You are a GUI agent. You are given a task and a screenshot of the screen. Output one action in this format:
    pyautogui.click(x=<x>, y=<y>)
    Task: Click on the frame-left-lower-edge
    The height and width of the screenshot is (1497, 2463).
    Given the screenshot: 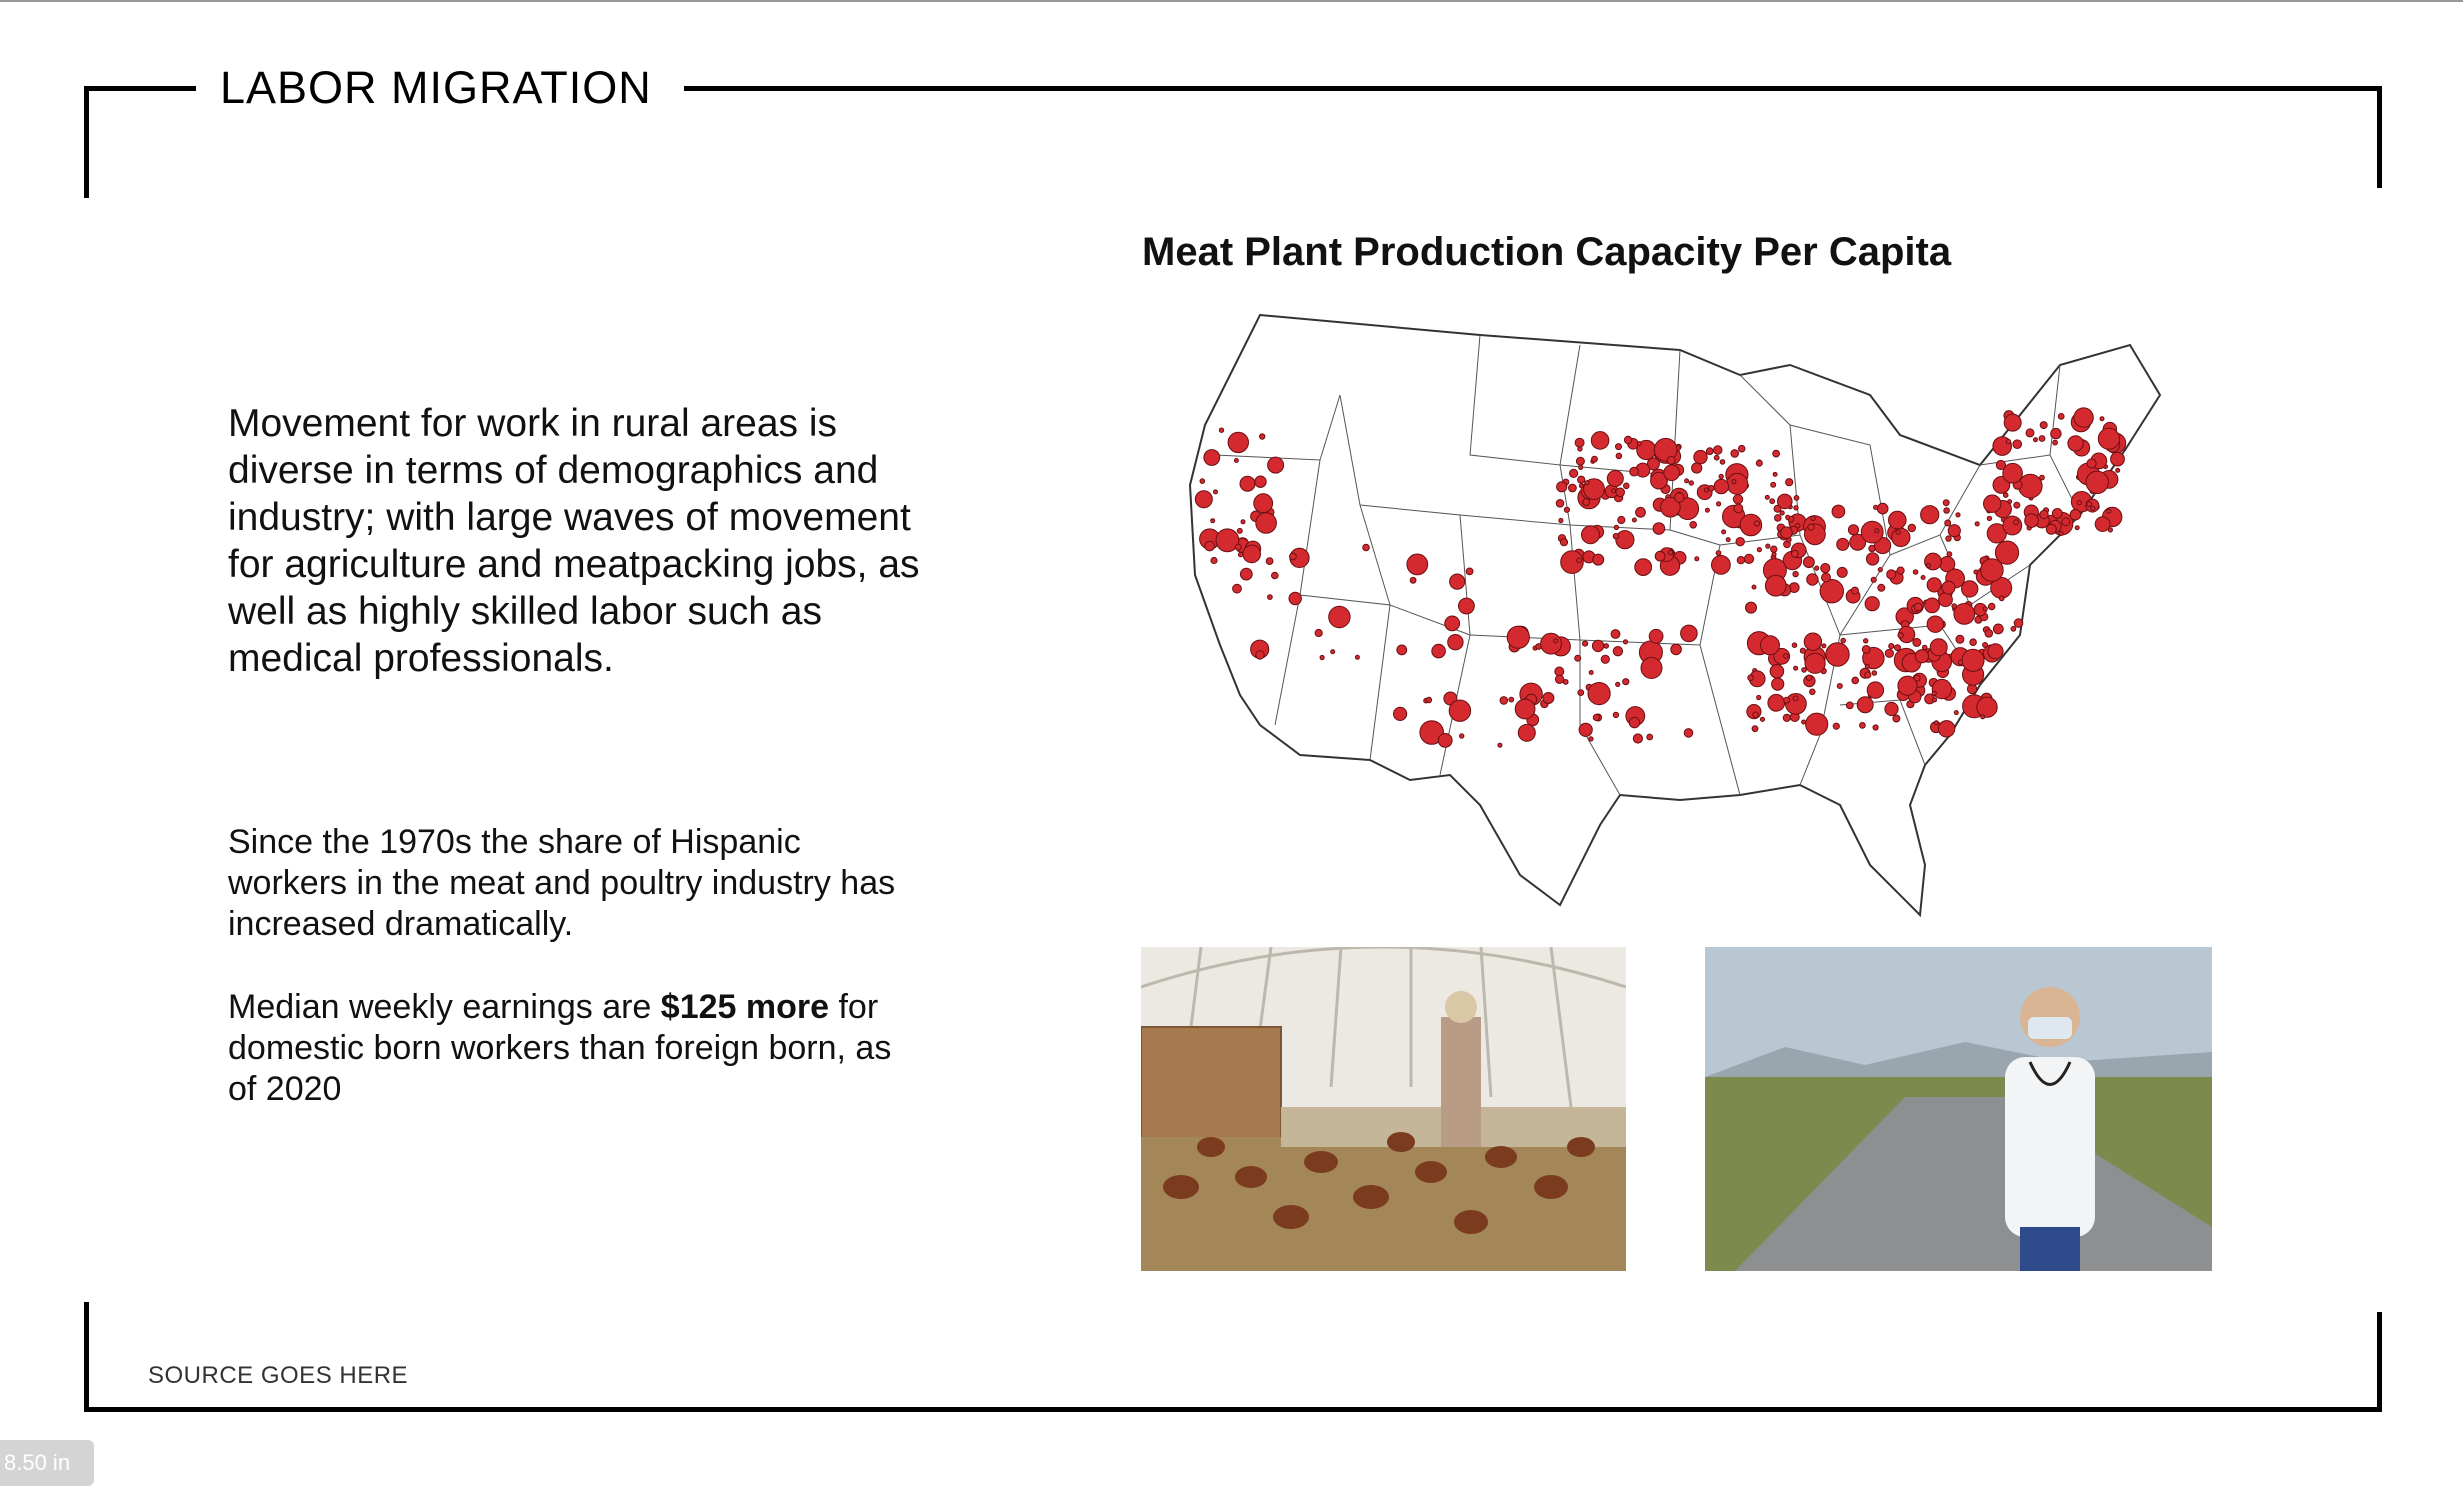 What is the action you would take?
    pyautogui.click(x=86, y=1357)
    